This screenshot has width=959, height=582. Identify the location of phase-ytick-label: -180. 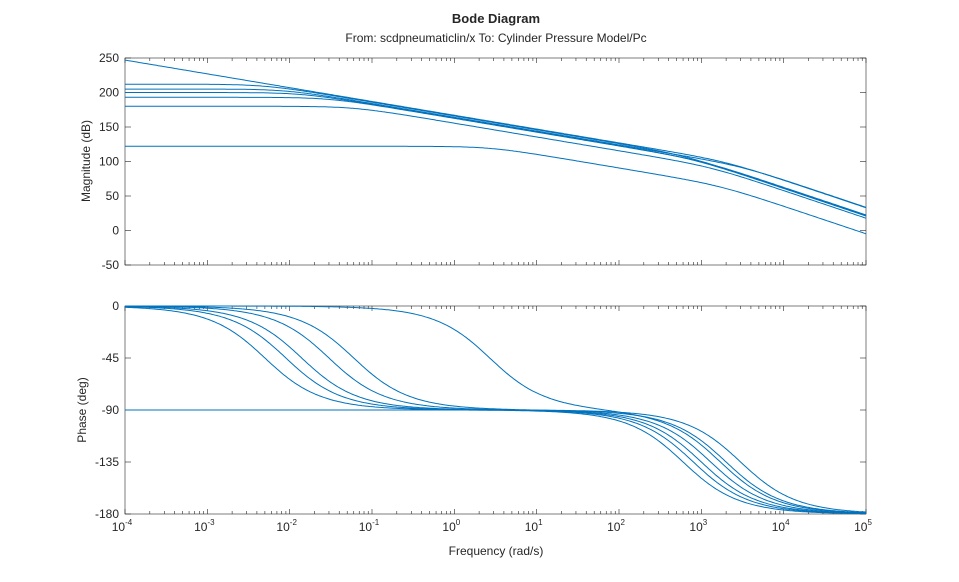
(107, 514).